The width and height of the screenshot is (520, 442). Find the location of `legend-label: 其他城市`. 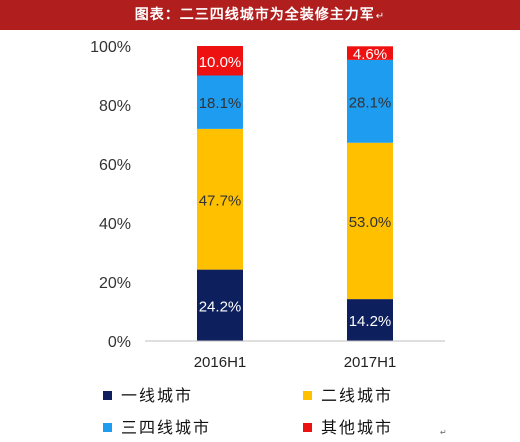

legend-label: 其他城市 is located at coordinates (357, 427).